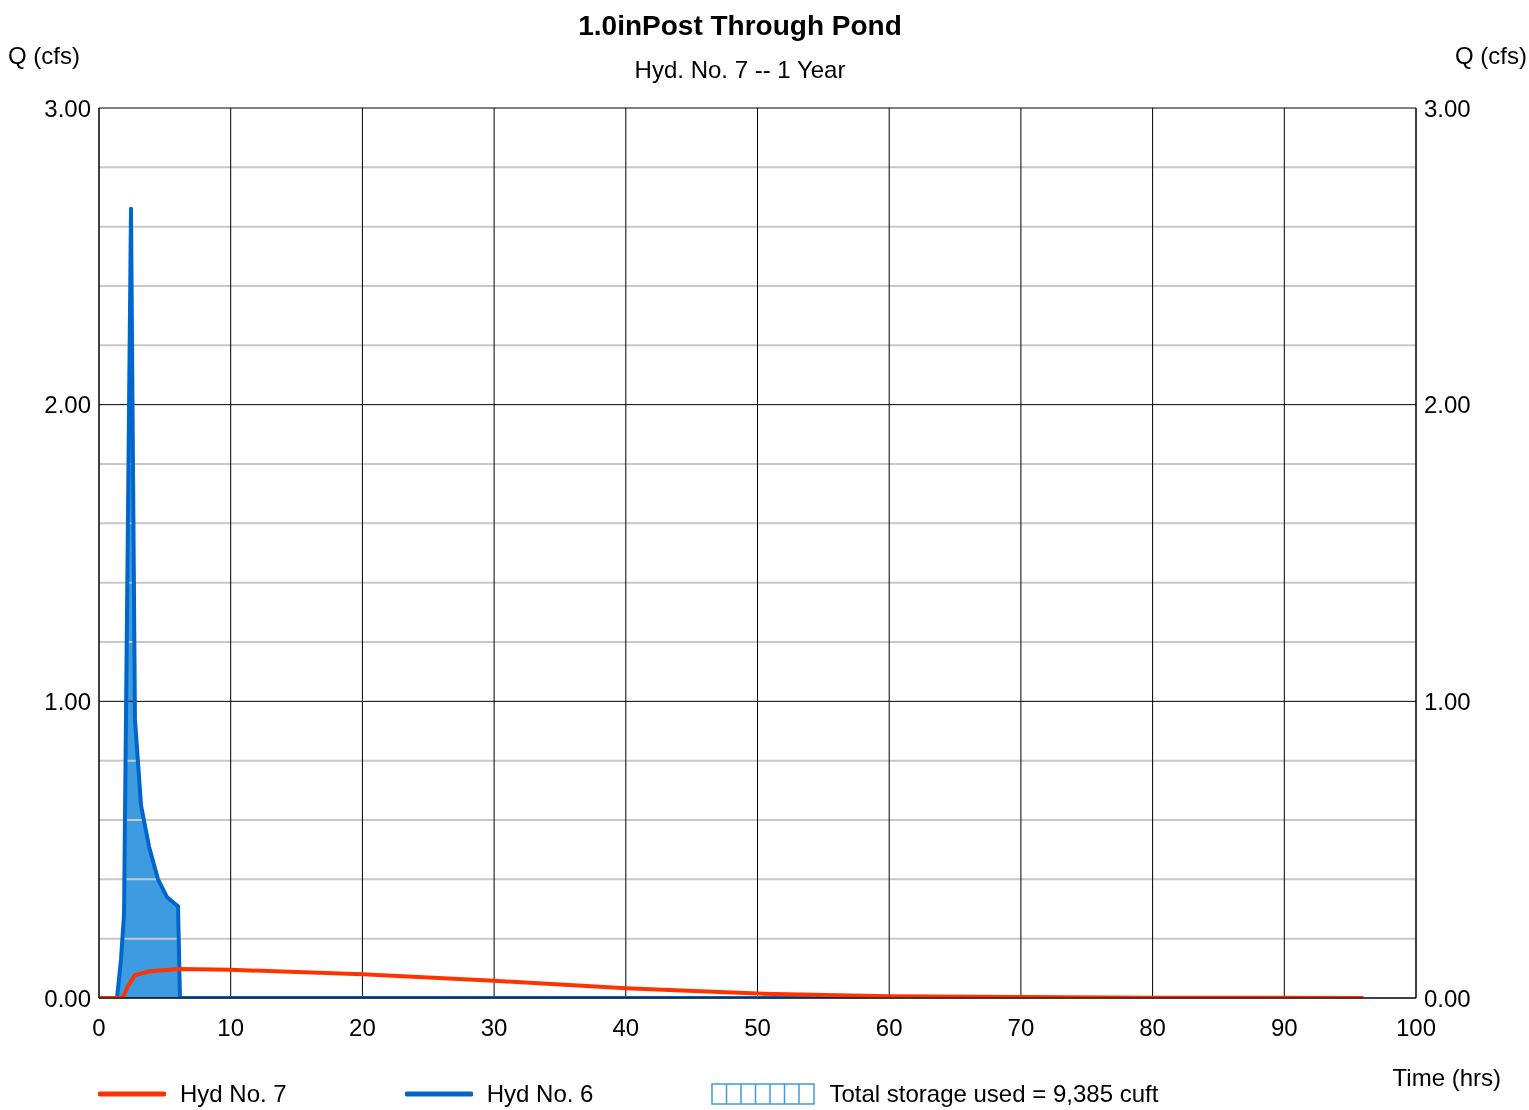 The height and width of the screenshot is (1110, 1529). Describe the element at coordinates (626, 1027) in the screenshot. I see `x-tick-label: 40` at that location.